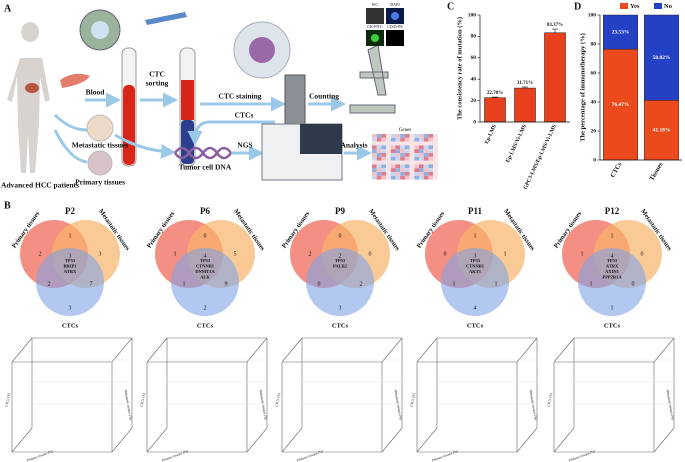 The width and height of the screenshot is (685, 462). I want to click on venn-title: P9, so click(340, 211).